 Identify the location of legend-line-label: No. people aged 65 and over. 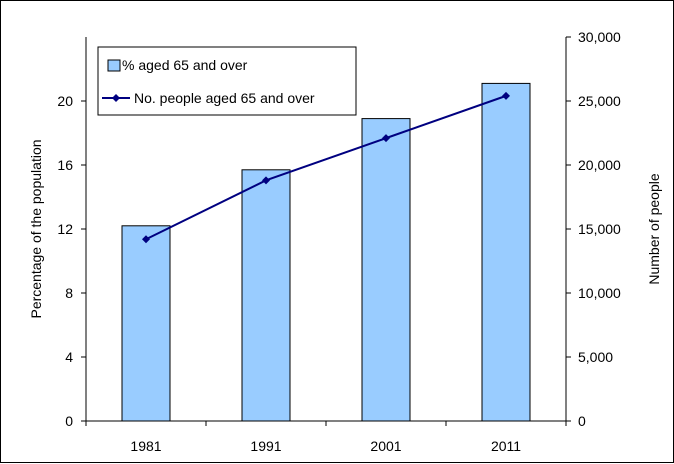
(224, 98).